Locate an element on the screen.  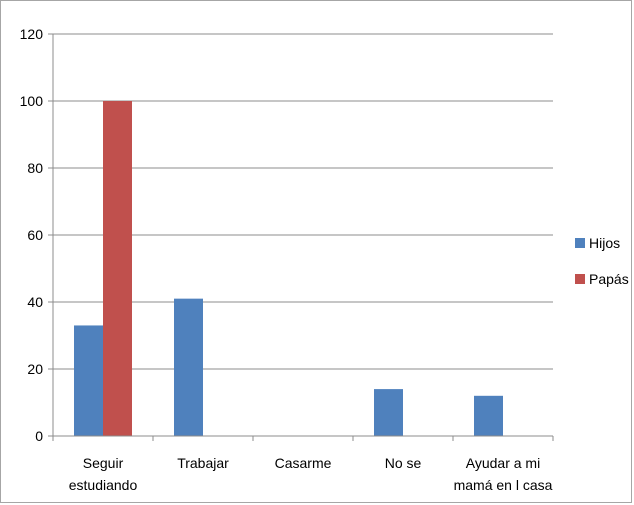
y-tick-label: 120 is located at coordinates (32, 34).